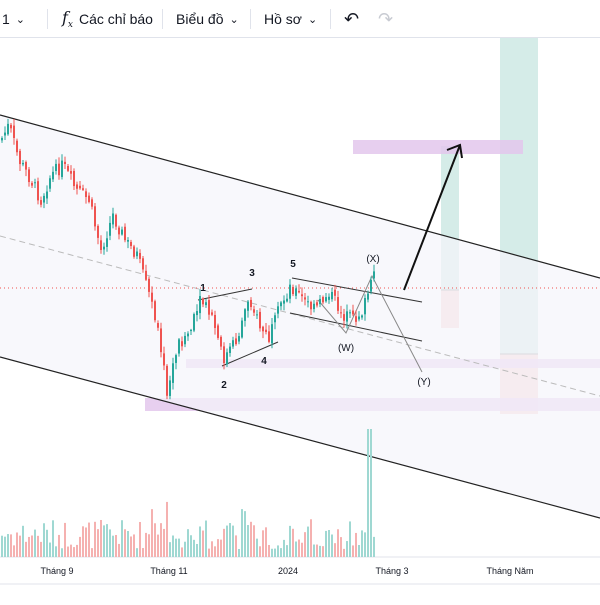  Describe the element at coordinates (56, 571) in the screenshot. I see `x-tick-label: Tháng 9` at that location.